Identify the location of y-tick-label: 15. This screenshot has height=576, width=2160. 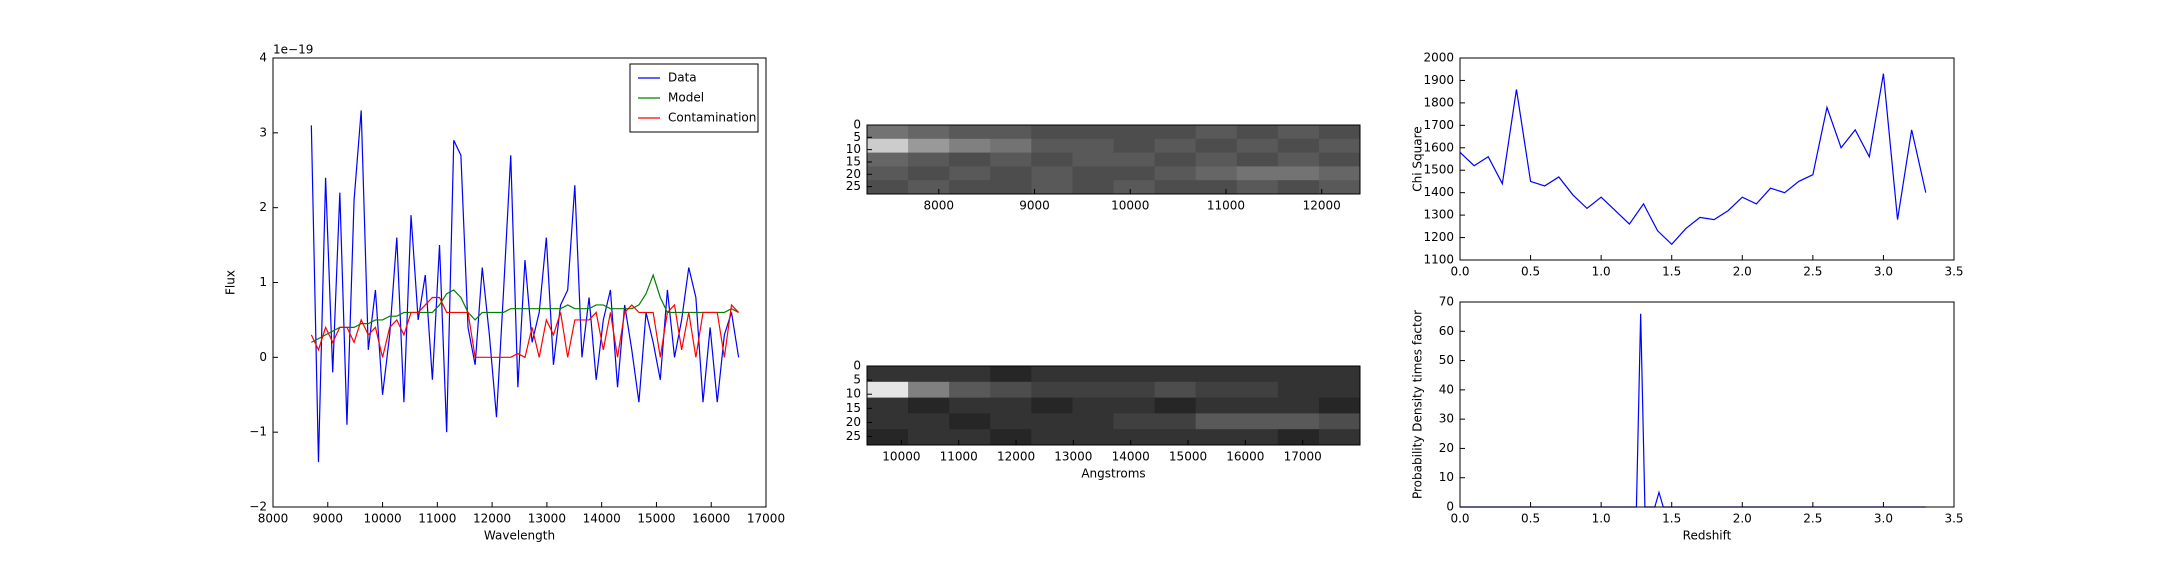
(853, 408).